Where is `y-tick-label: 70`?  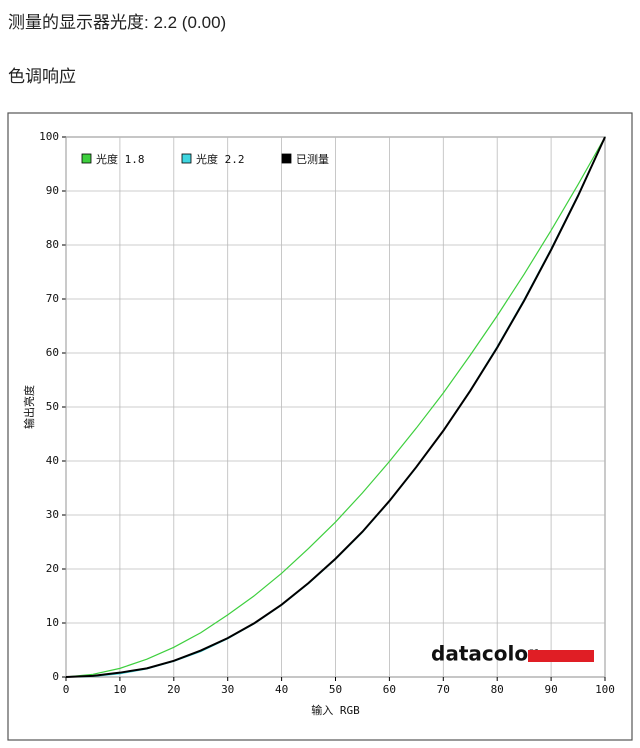
y-tick-label: 70 is located at coordinates (52, 298).